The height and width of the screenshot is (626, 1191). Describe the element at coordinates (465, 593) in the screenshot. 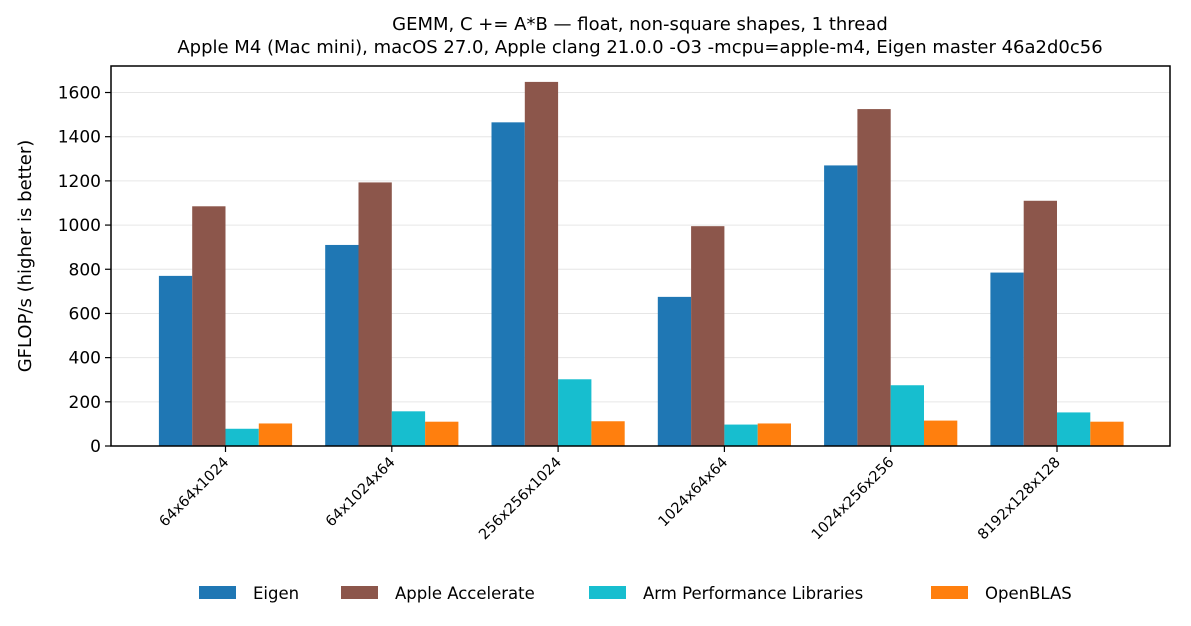

I see `legend-label: Apple Accelerate` at that location.